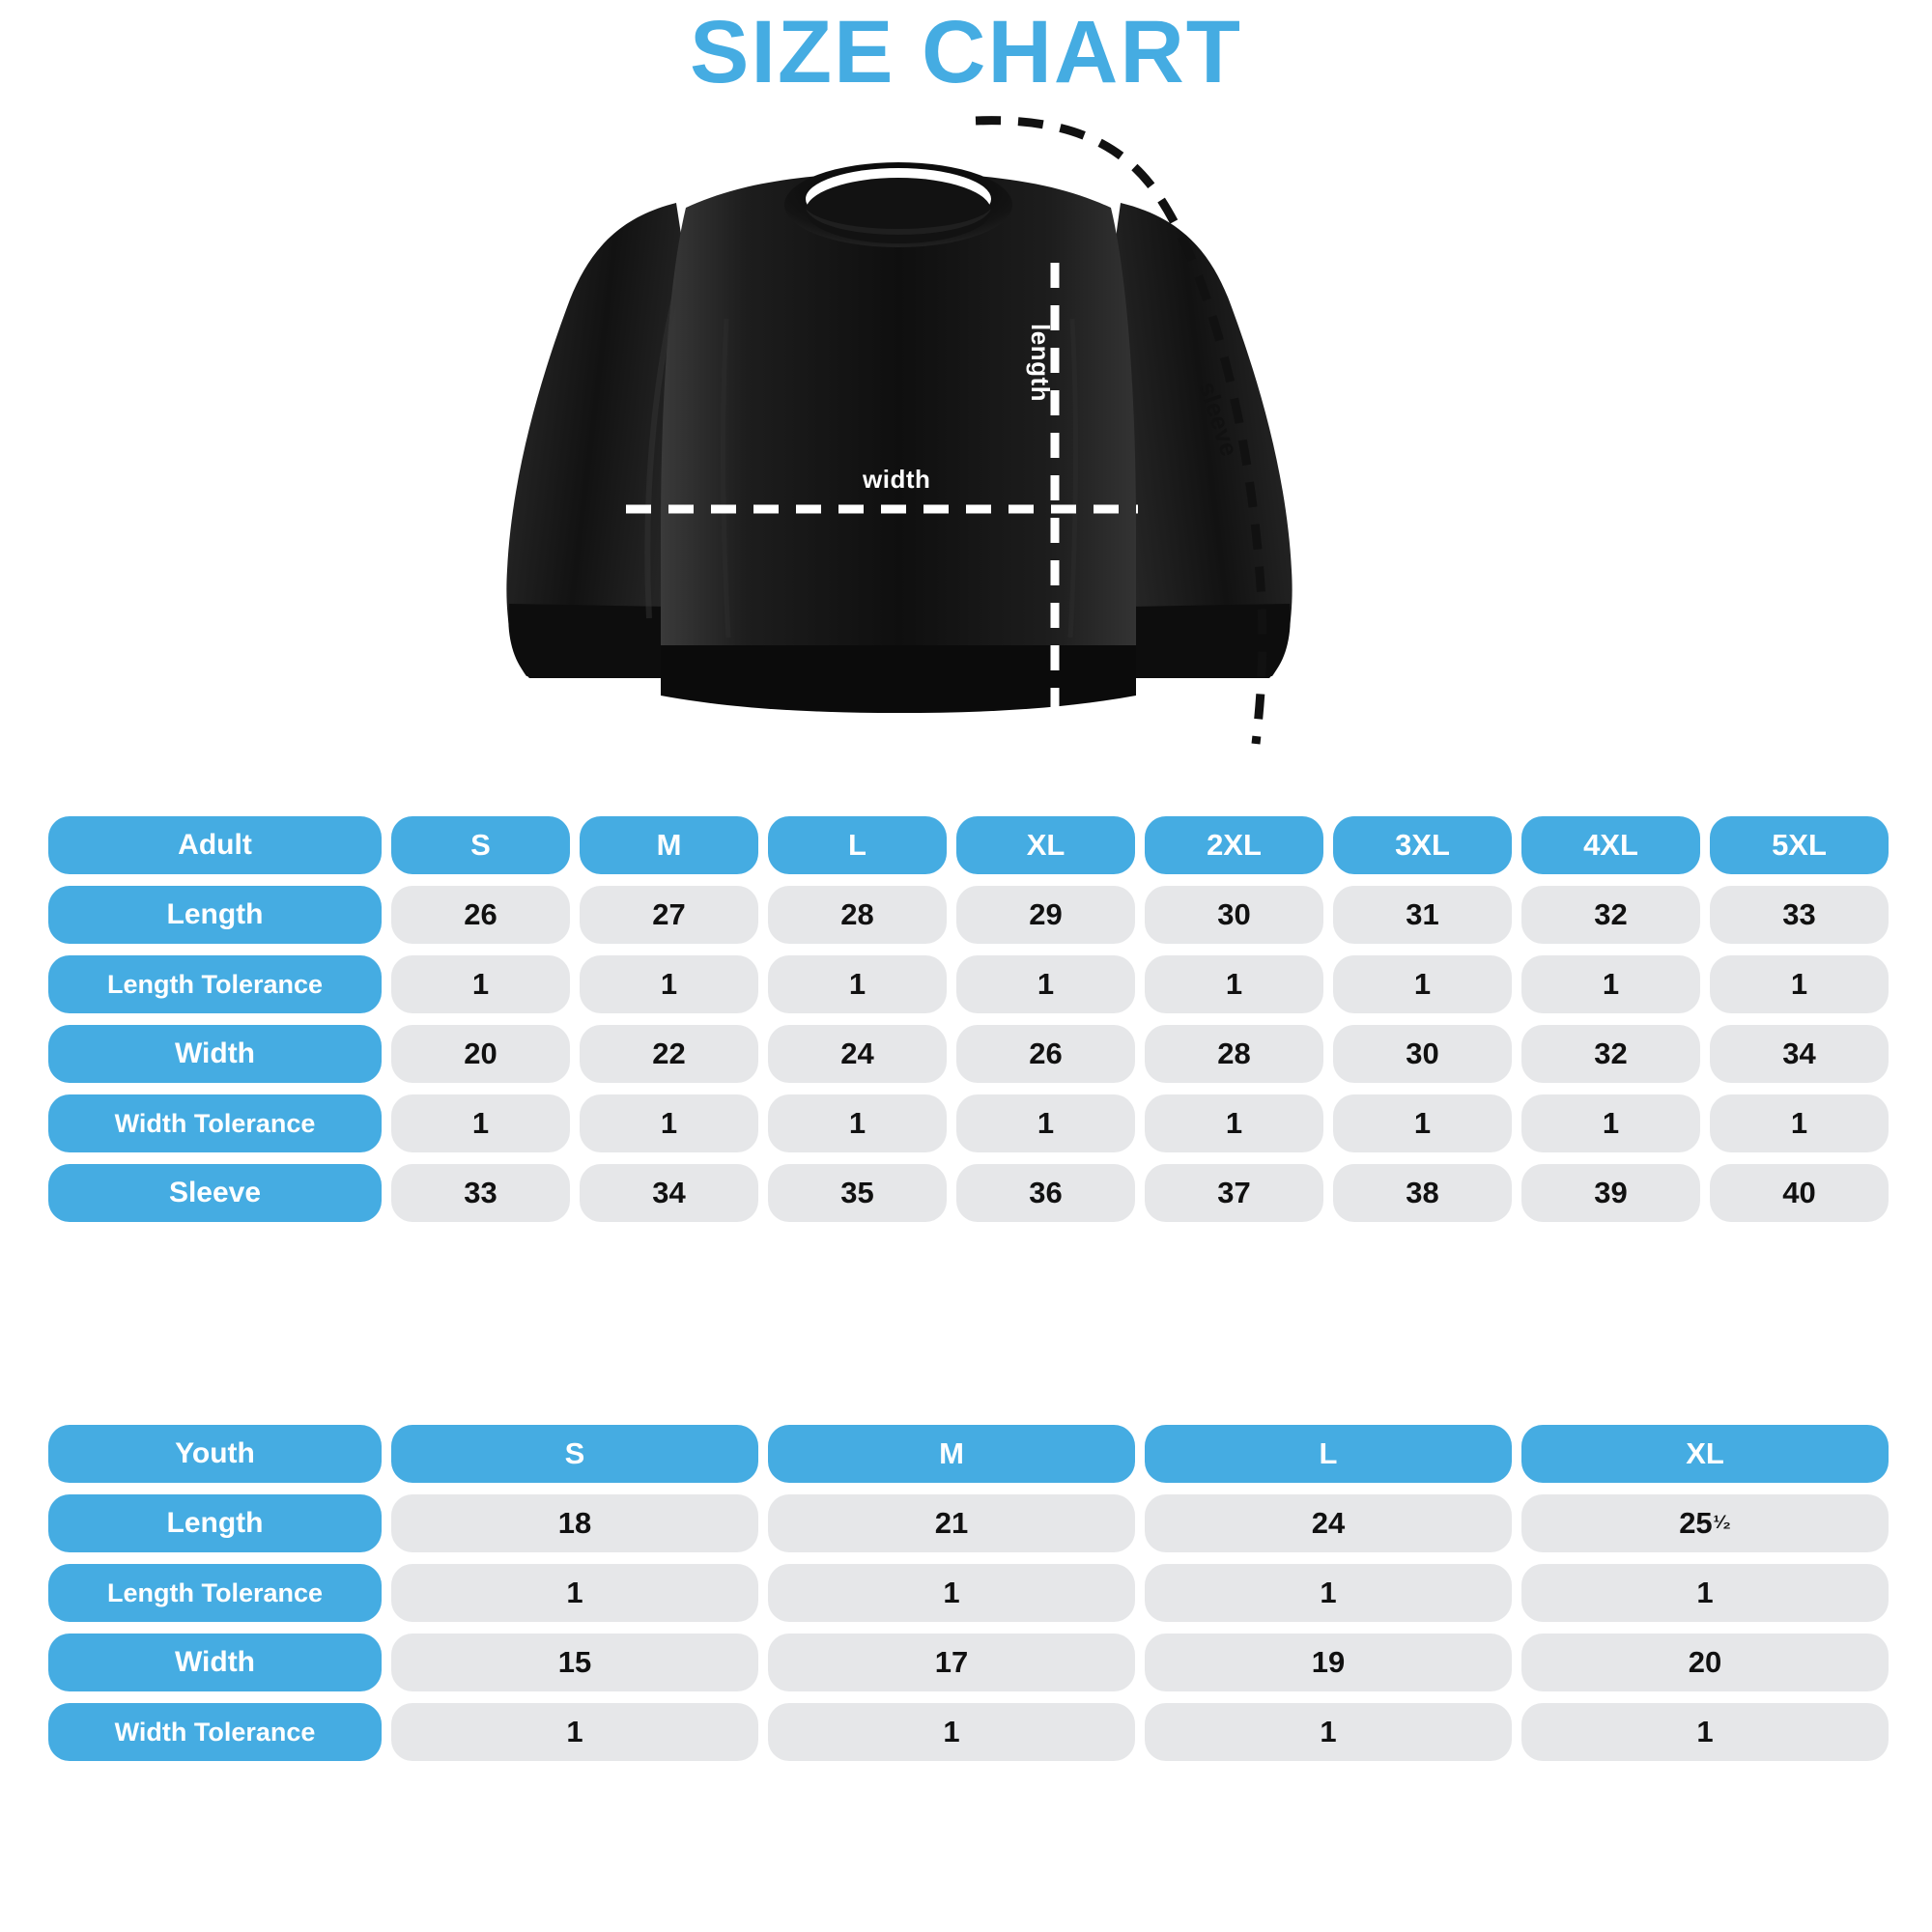 Image resolution: width=1932 pixels, height=1932 pixels. I want to click on cell-width-tol-3xl: 1, so click(1422, 1123).